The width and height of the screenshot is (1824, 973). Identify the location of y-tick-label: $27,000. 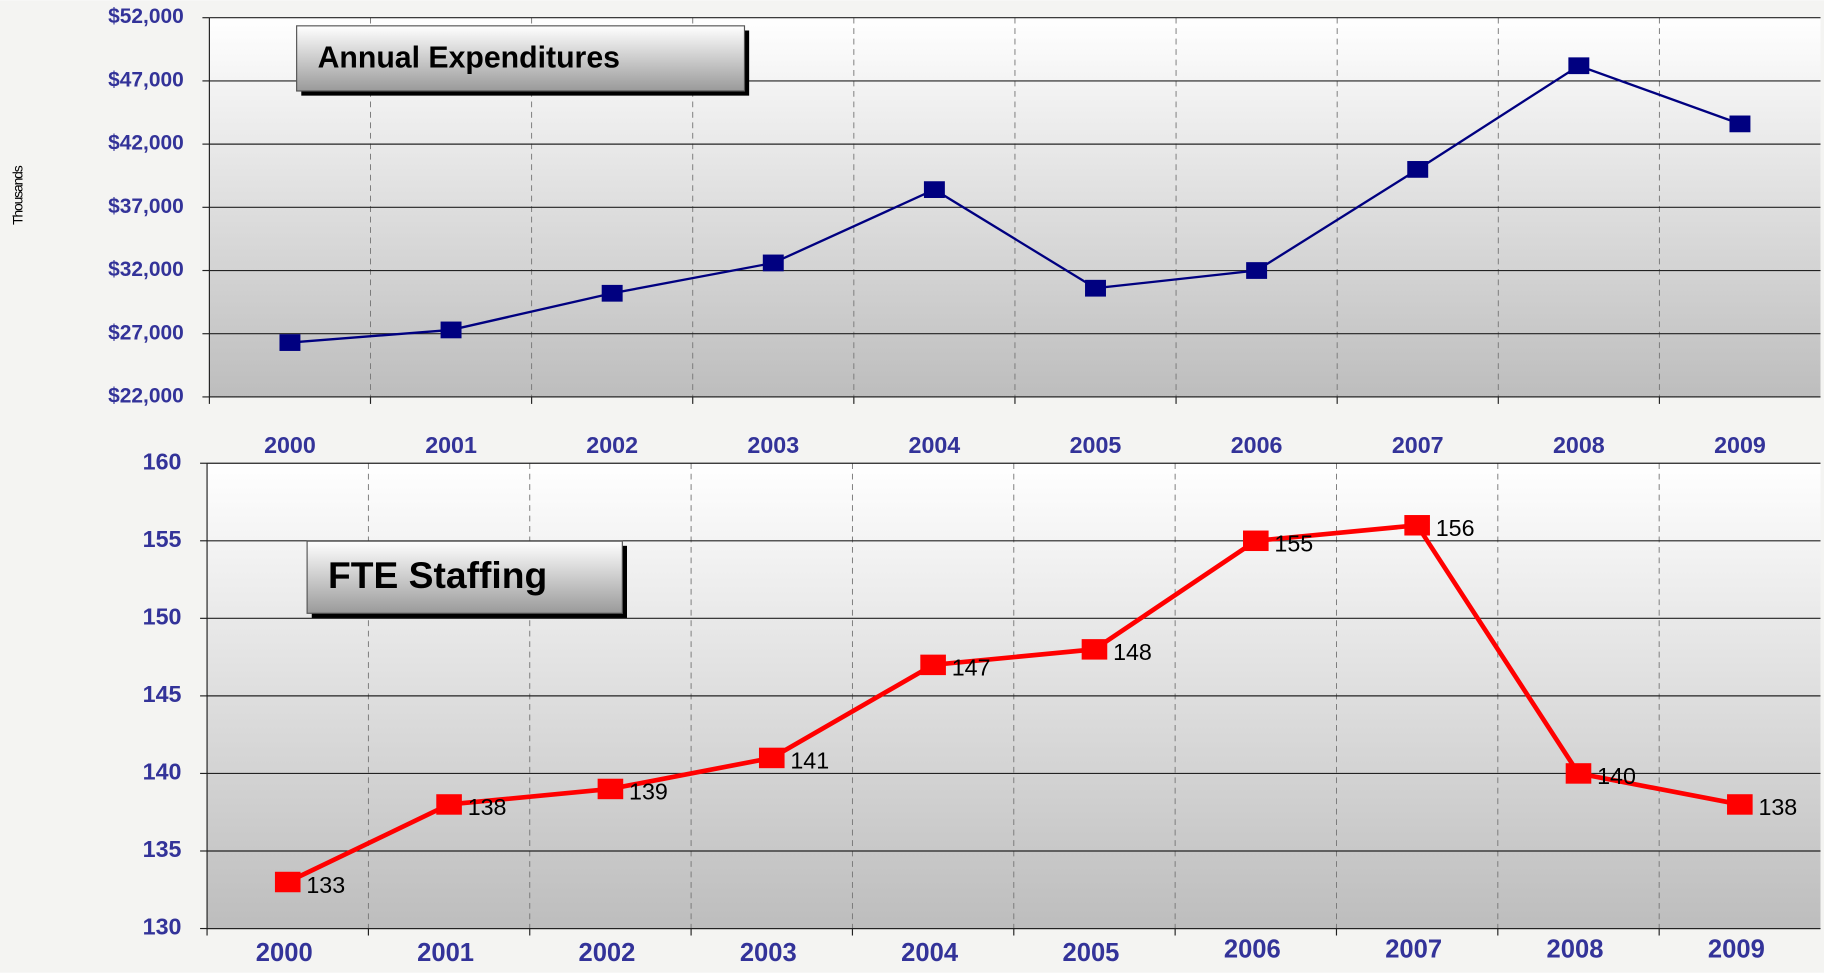
(146, 332).